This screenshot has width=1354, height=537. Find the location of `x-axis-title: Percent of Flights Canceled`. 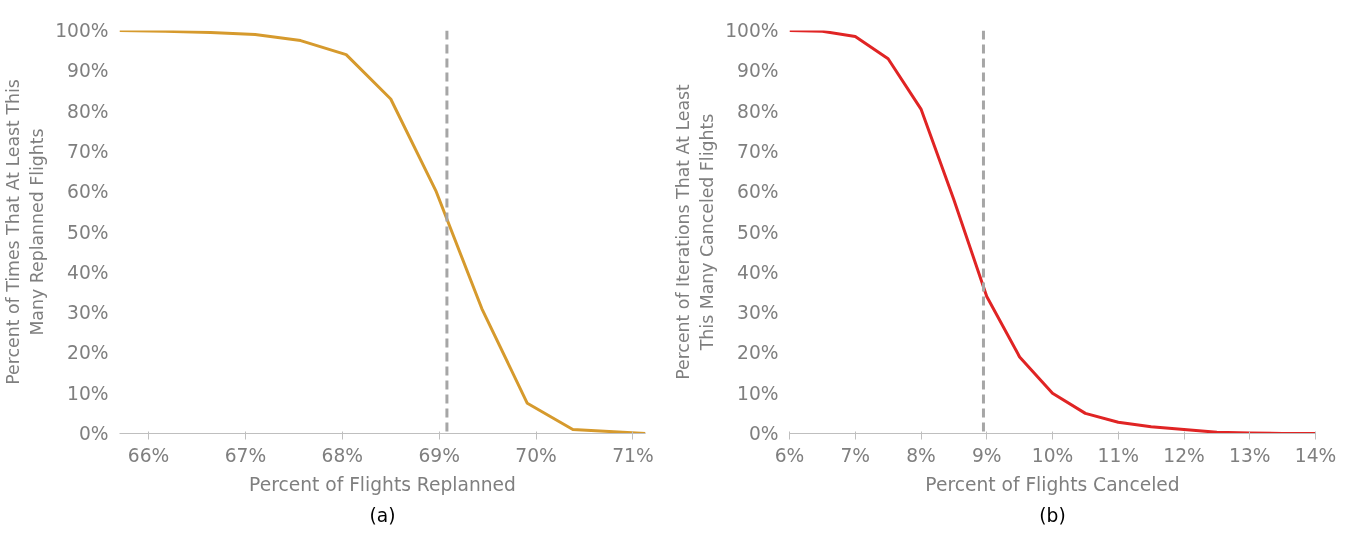

x-axis-title: Percent of Flights Canceled is located at coordinates (1052, 484).